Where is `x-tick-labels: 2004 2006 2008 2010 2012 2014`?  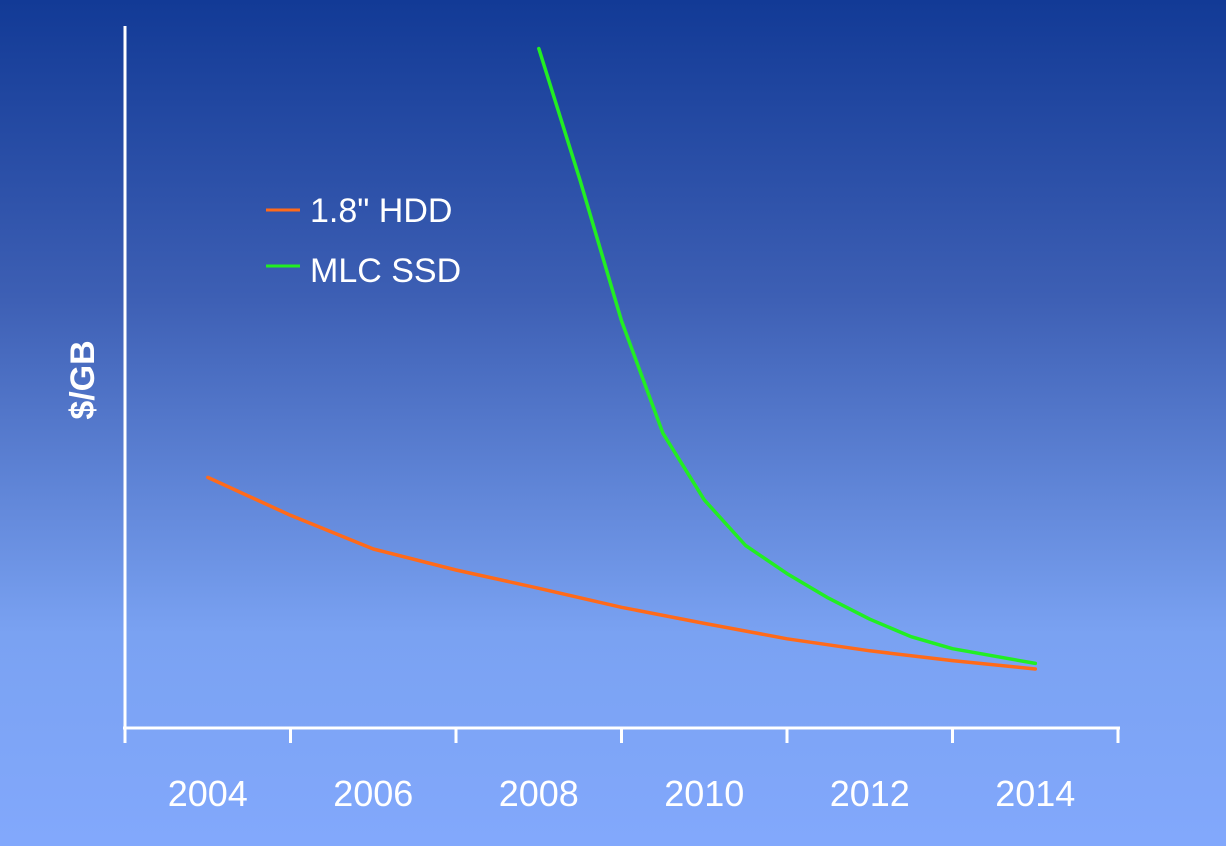
x-tick-labels: 2004 2006 2008 2010 2012 2014 is located at coordinates (622, 793).